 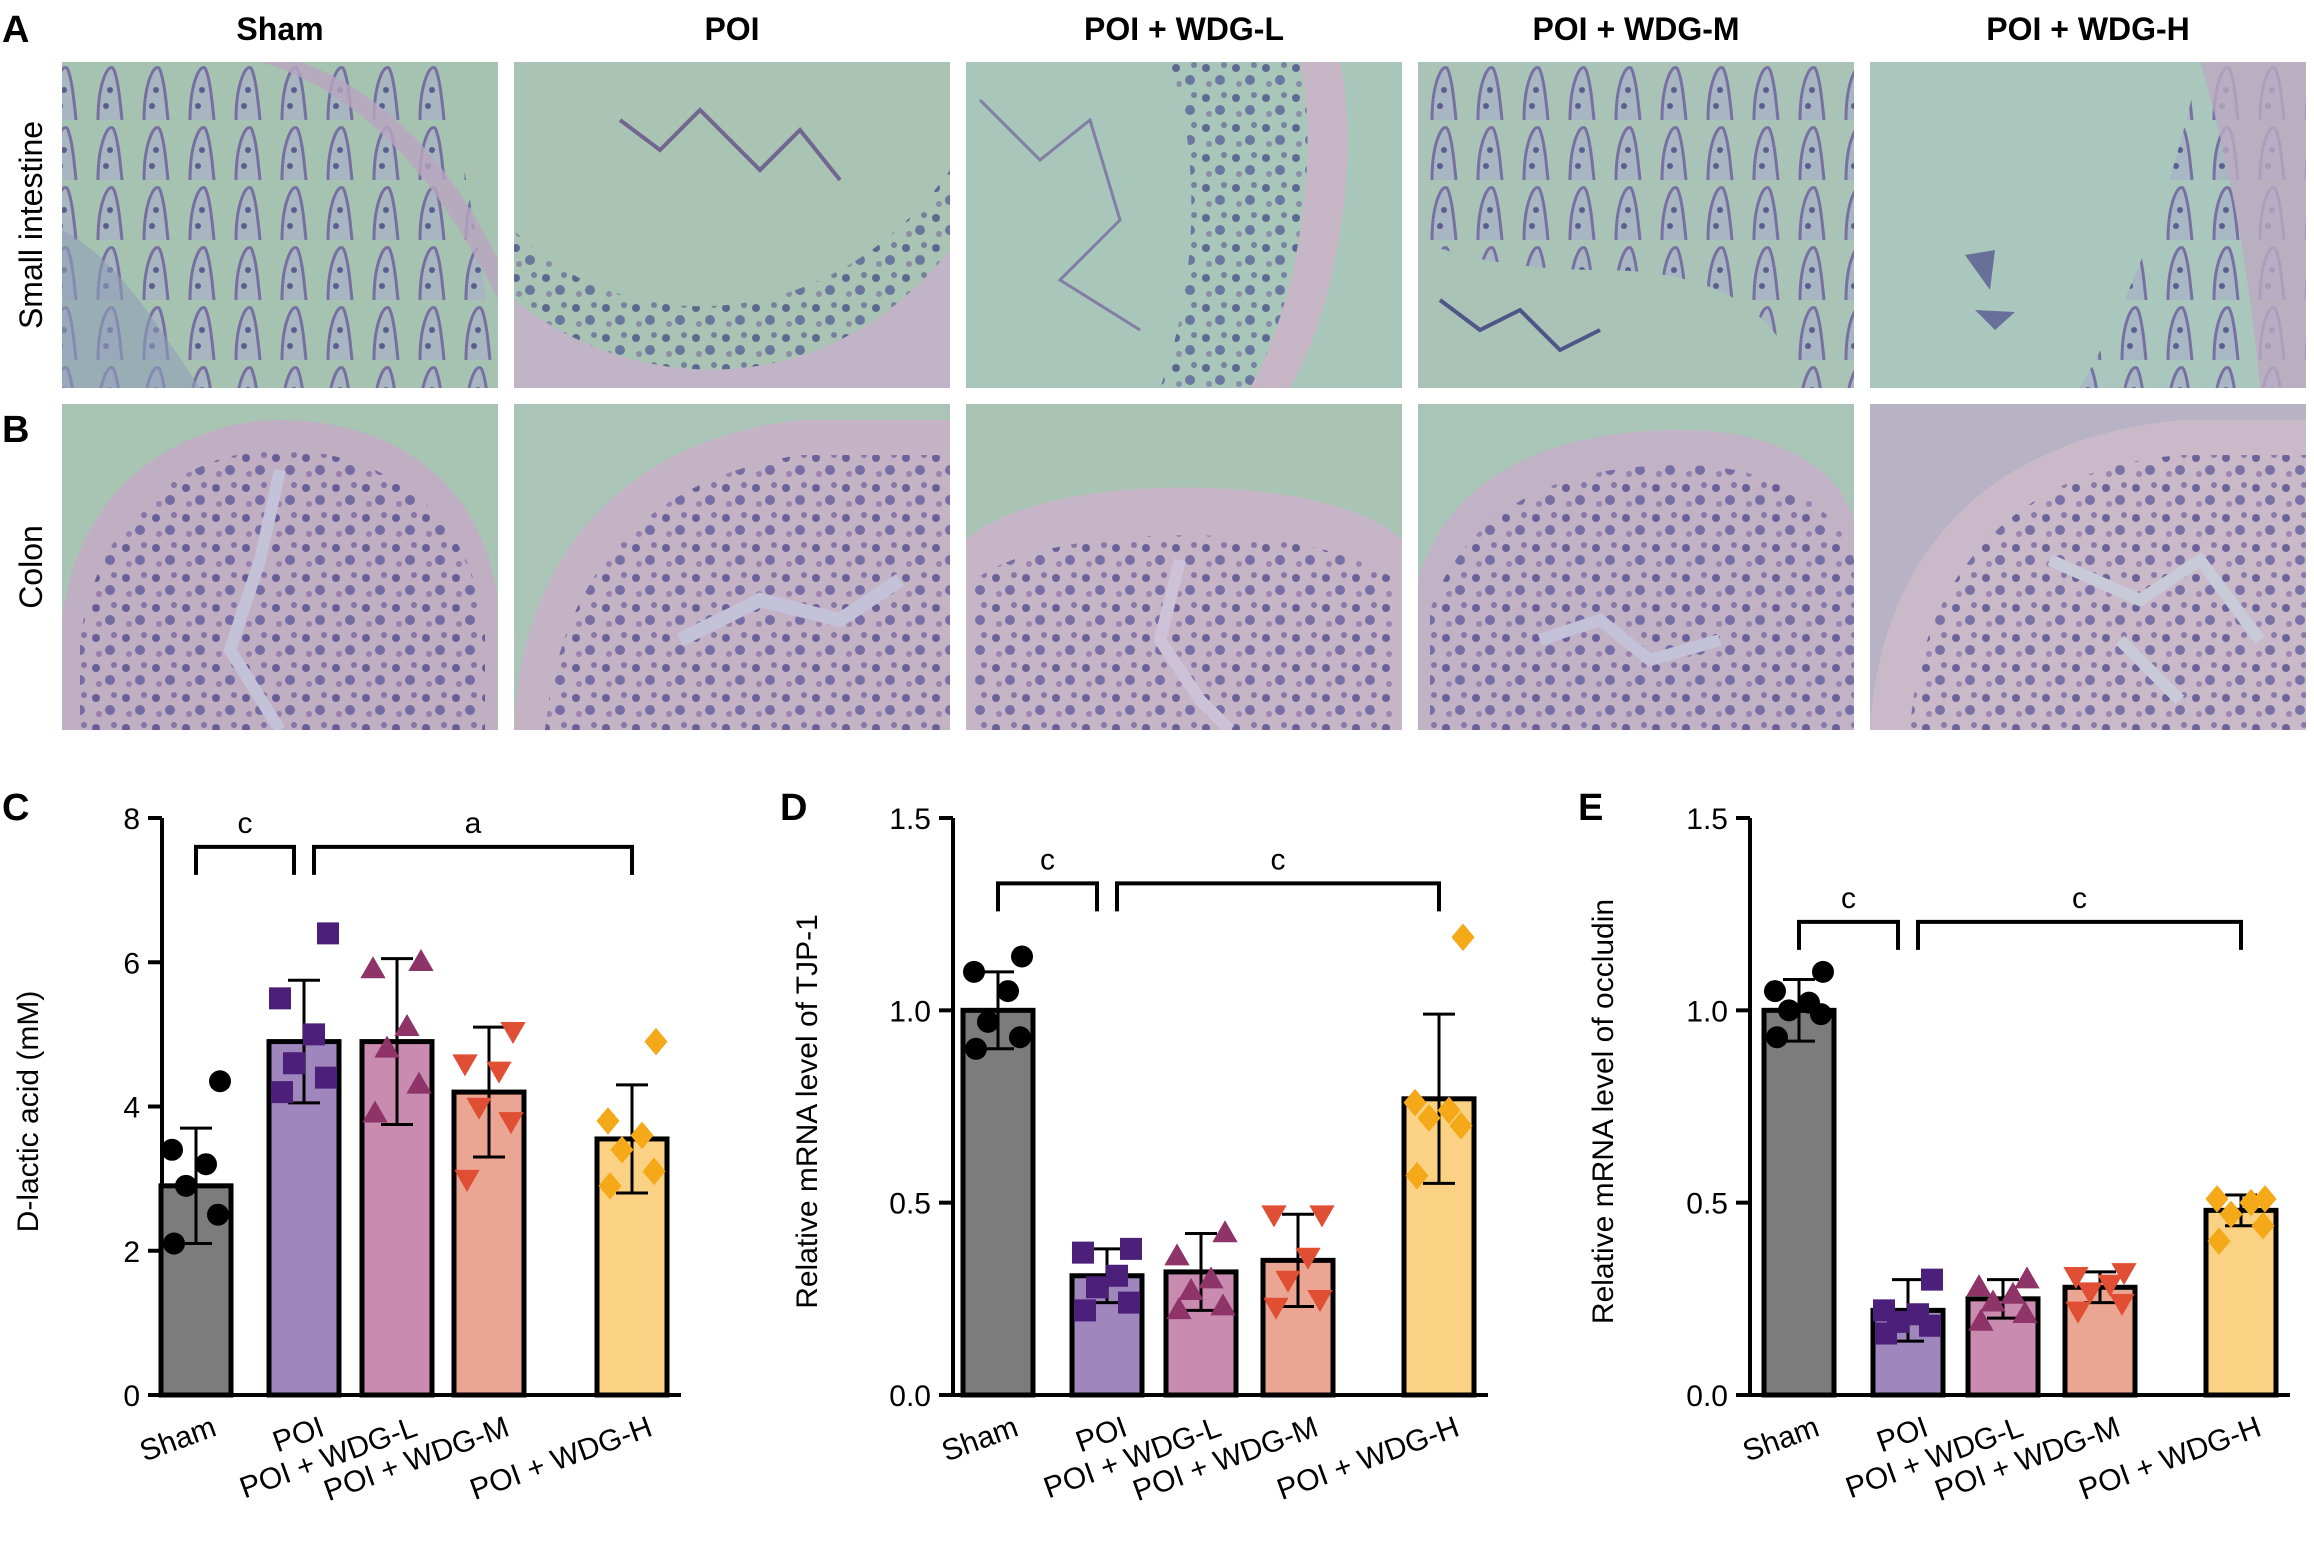 What do you see at coordinates (31, 567) in the screenshot?
I see `row-header-colon: Colon` at bounding box center [31, 567].